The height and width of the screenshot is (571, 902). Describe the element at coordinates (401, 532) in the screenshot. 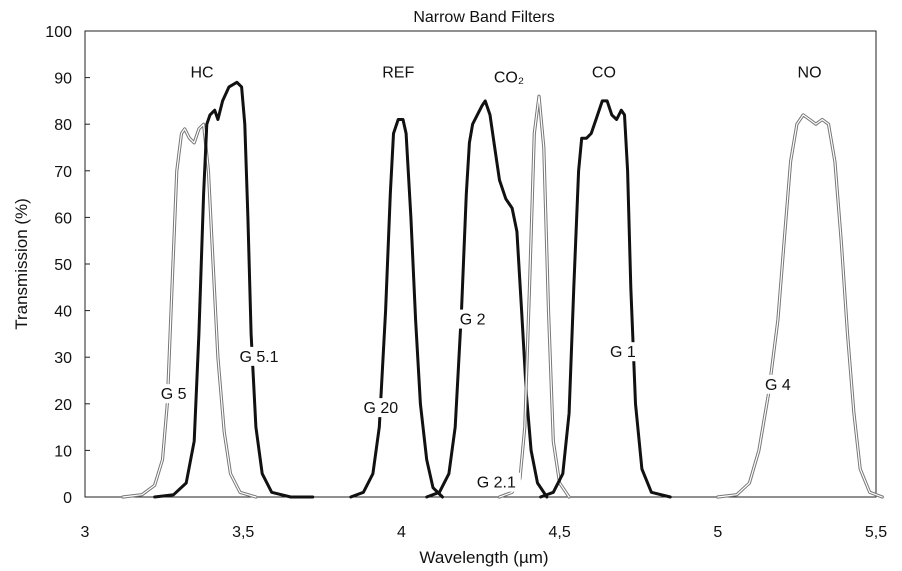

I see `x-tick-label: 4` at that location.